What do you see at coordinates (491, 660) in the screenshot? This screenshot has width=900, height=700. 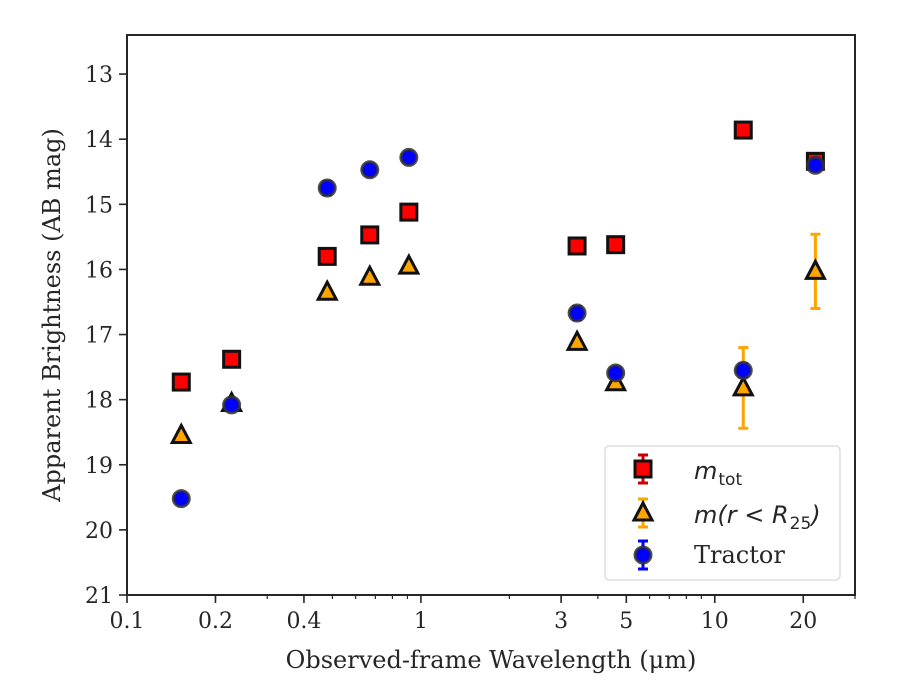 I see `x-axis-label: Observed-frame Wavelength (μm)` at bounding box center [491, 660].